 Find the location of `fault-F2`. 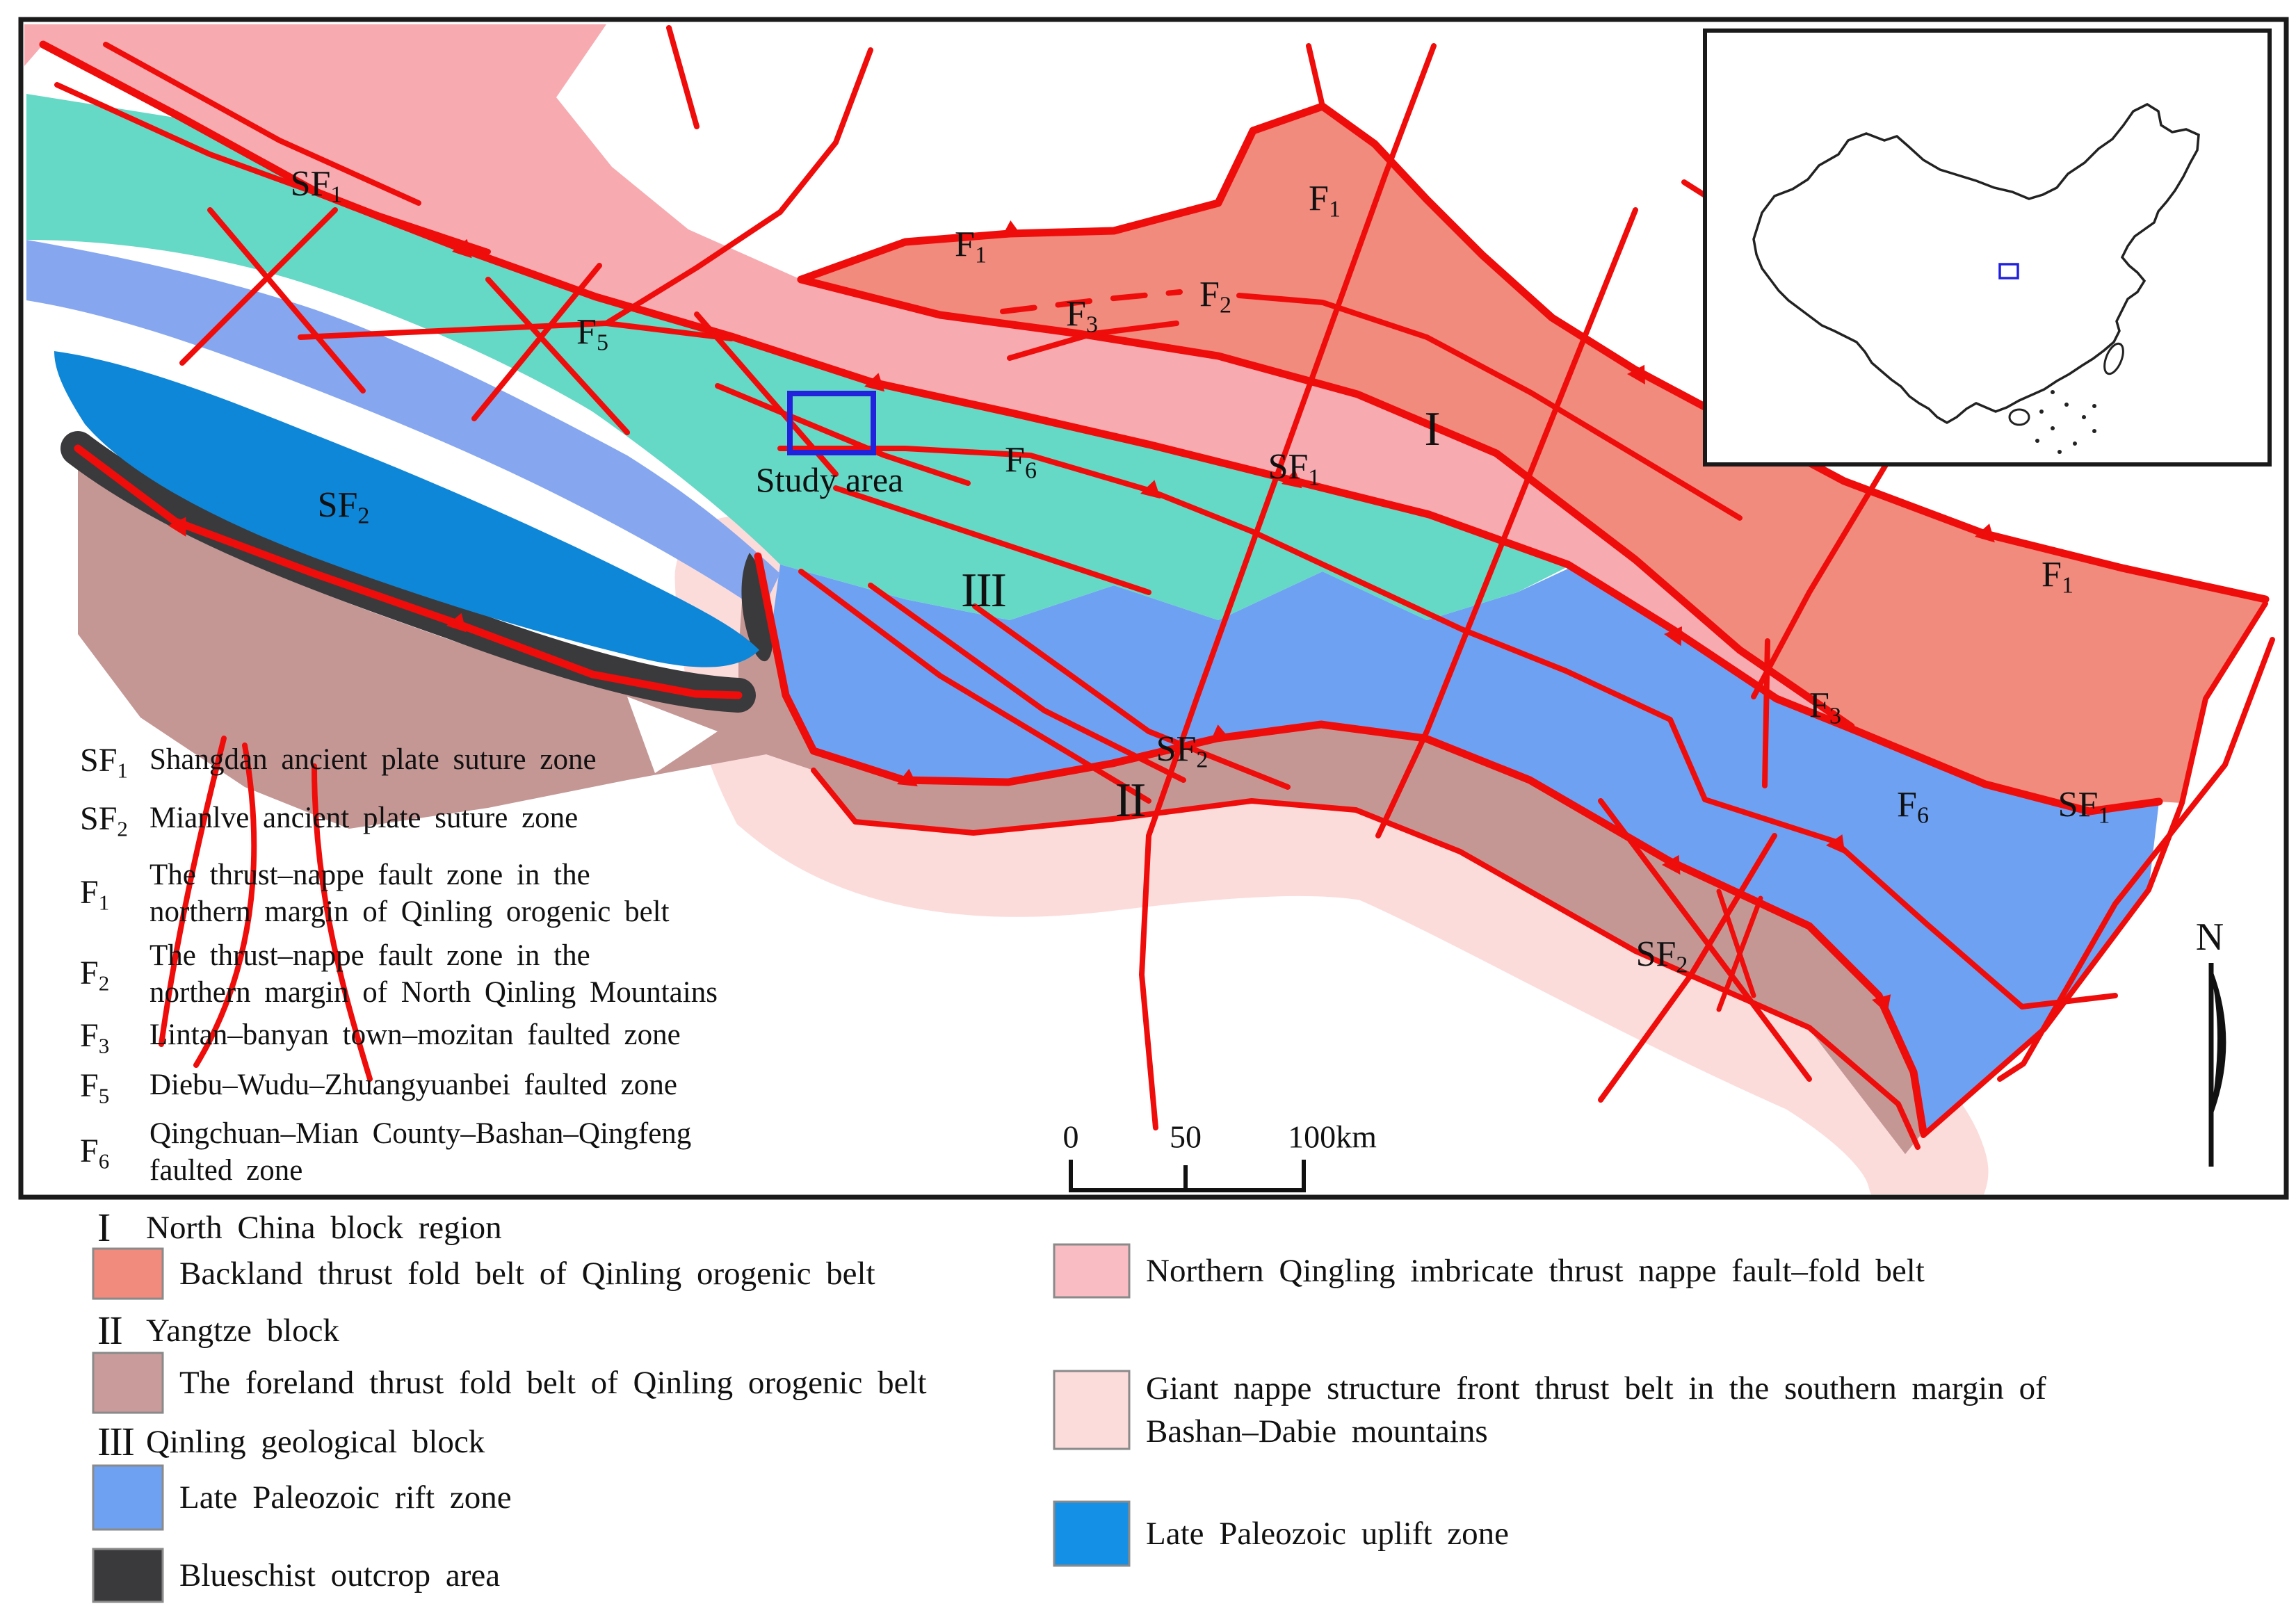

fault-F2 is located at coordinates (1490, 407).